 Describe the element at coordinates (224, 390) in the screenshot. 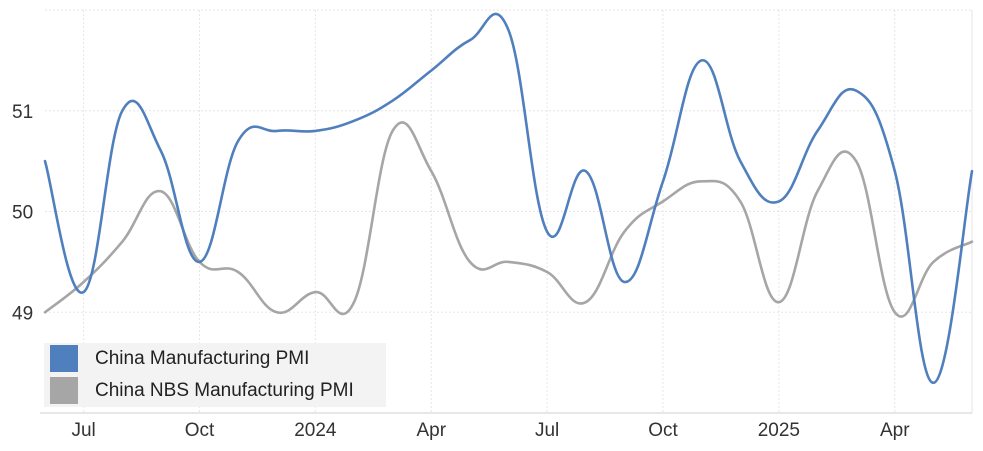

I see `legend-label-nbs-manufacturing-pmi: China NBS Manufacturing PMI` at that location.